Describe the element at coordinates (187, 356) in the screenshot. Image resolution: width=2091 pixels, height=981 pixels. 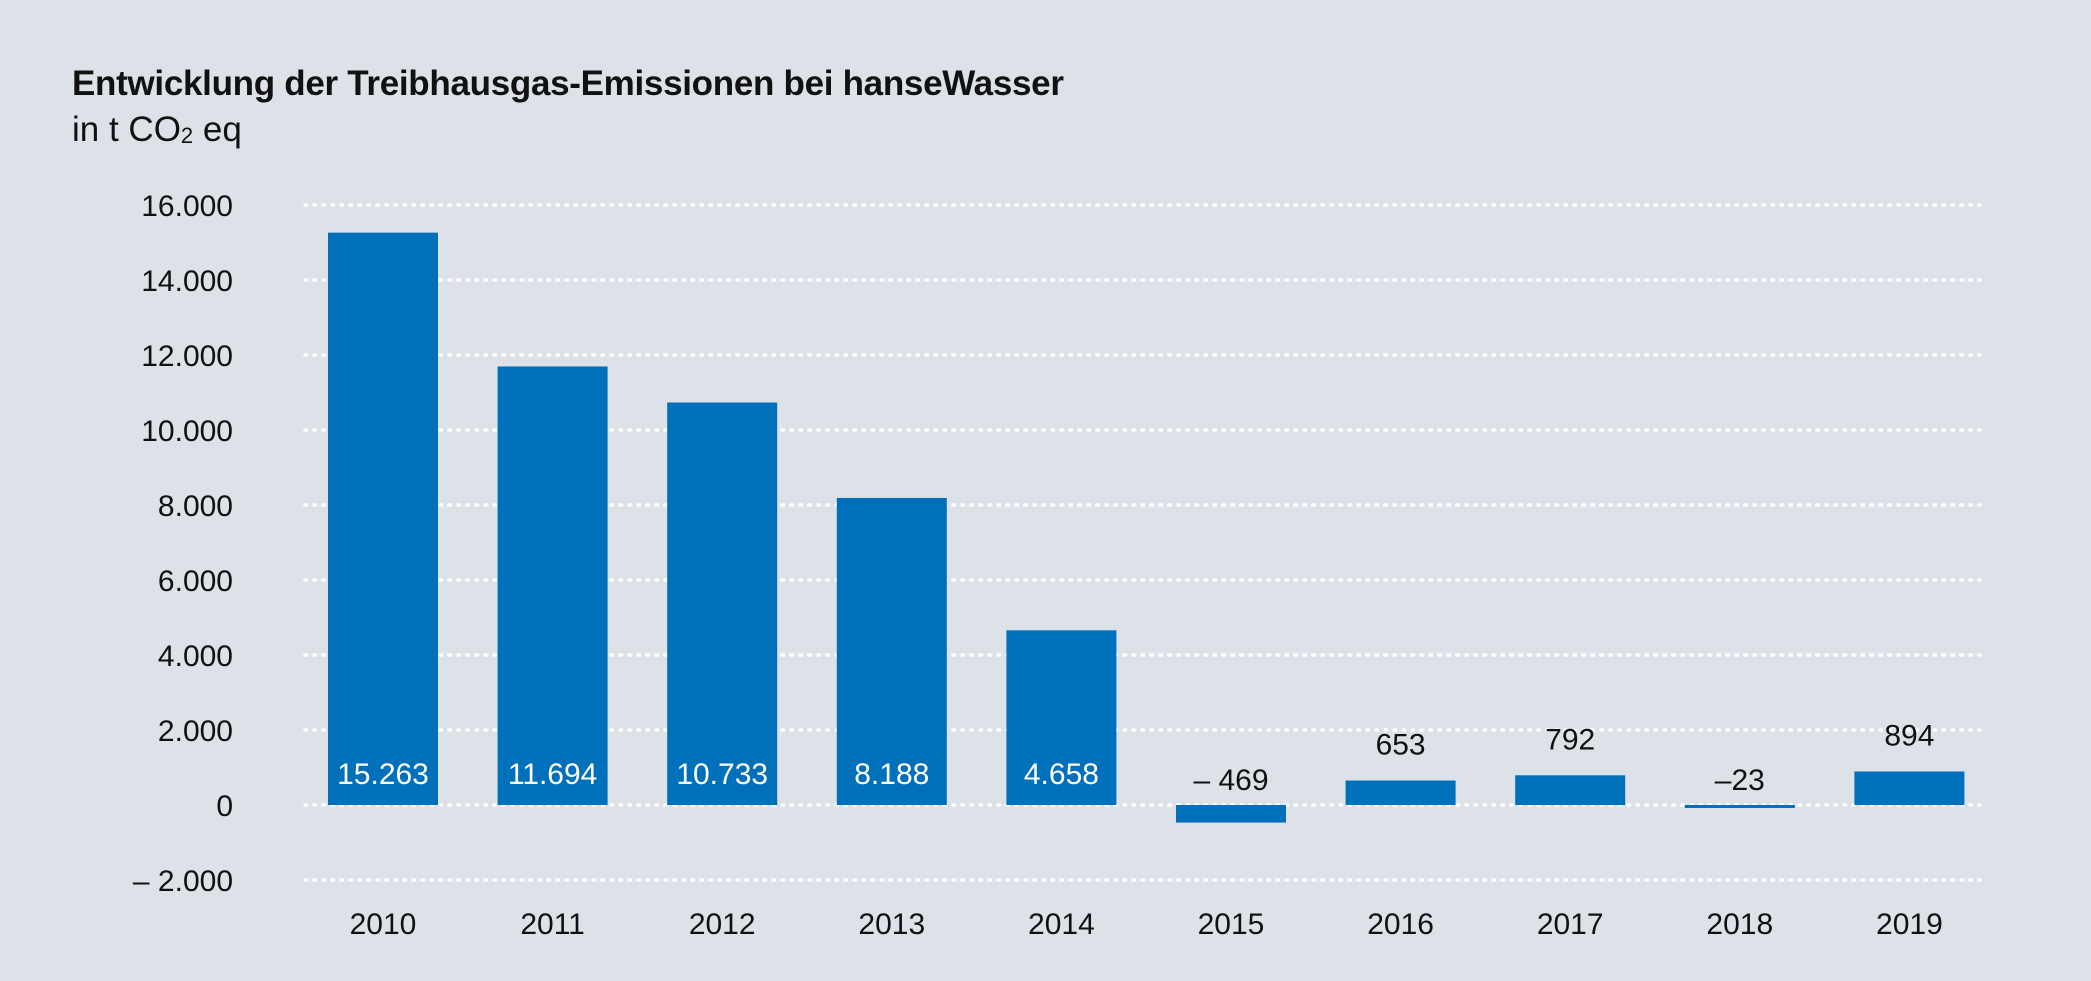
I see `y-tick-label: 12.000` at that location.